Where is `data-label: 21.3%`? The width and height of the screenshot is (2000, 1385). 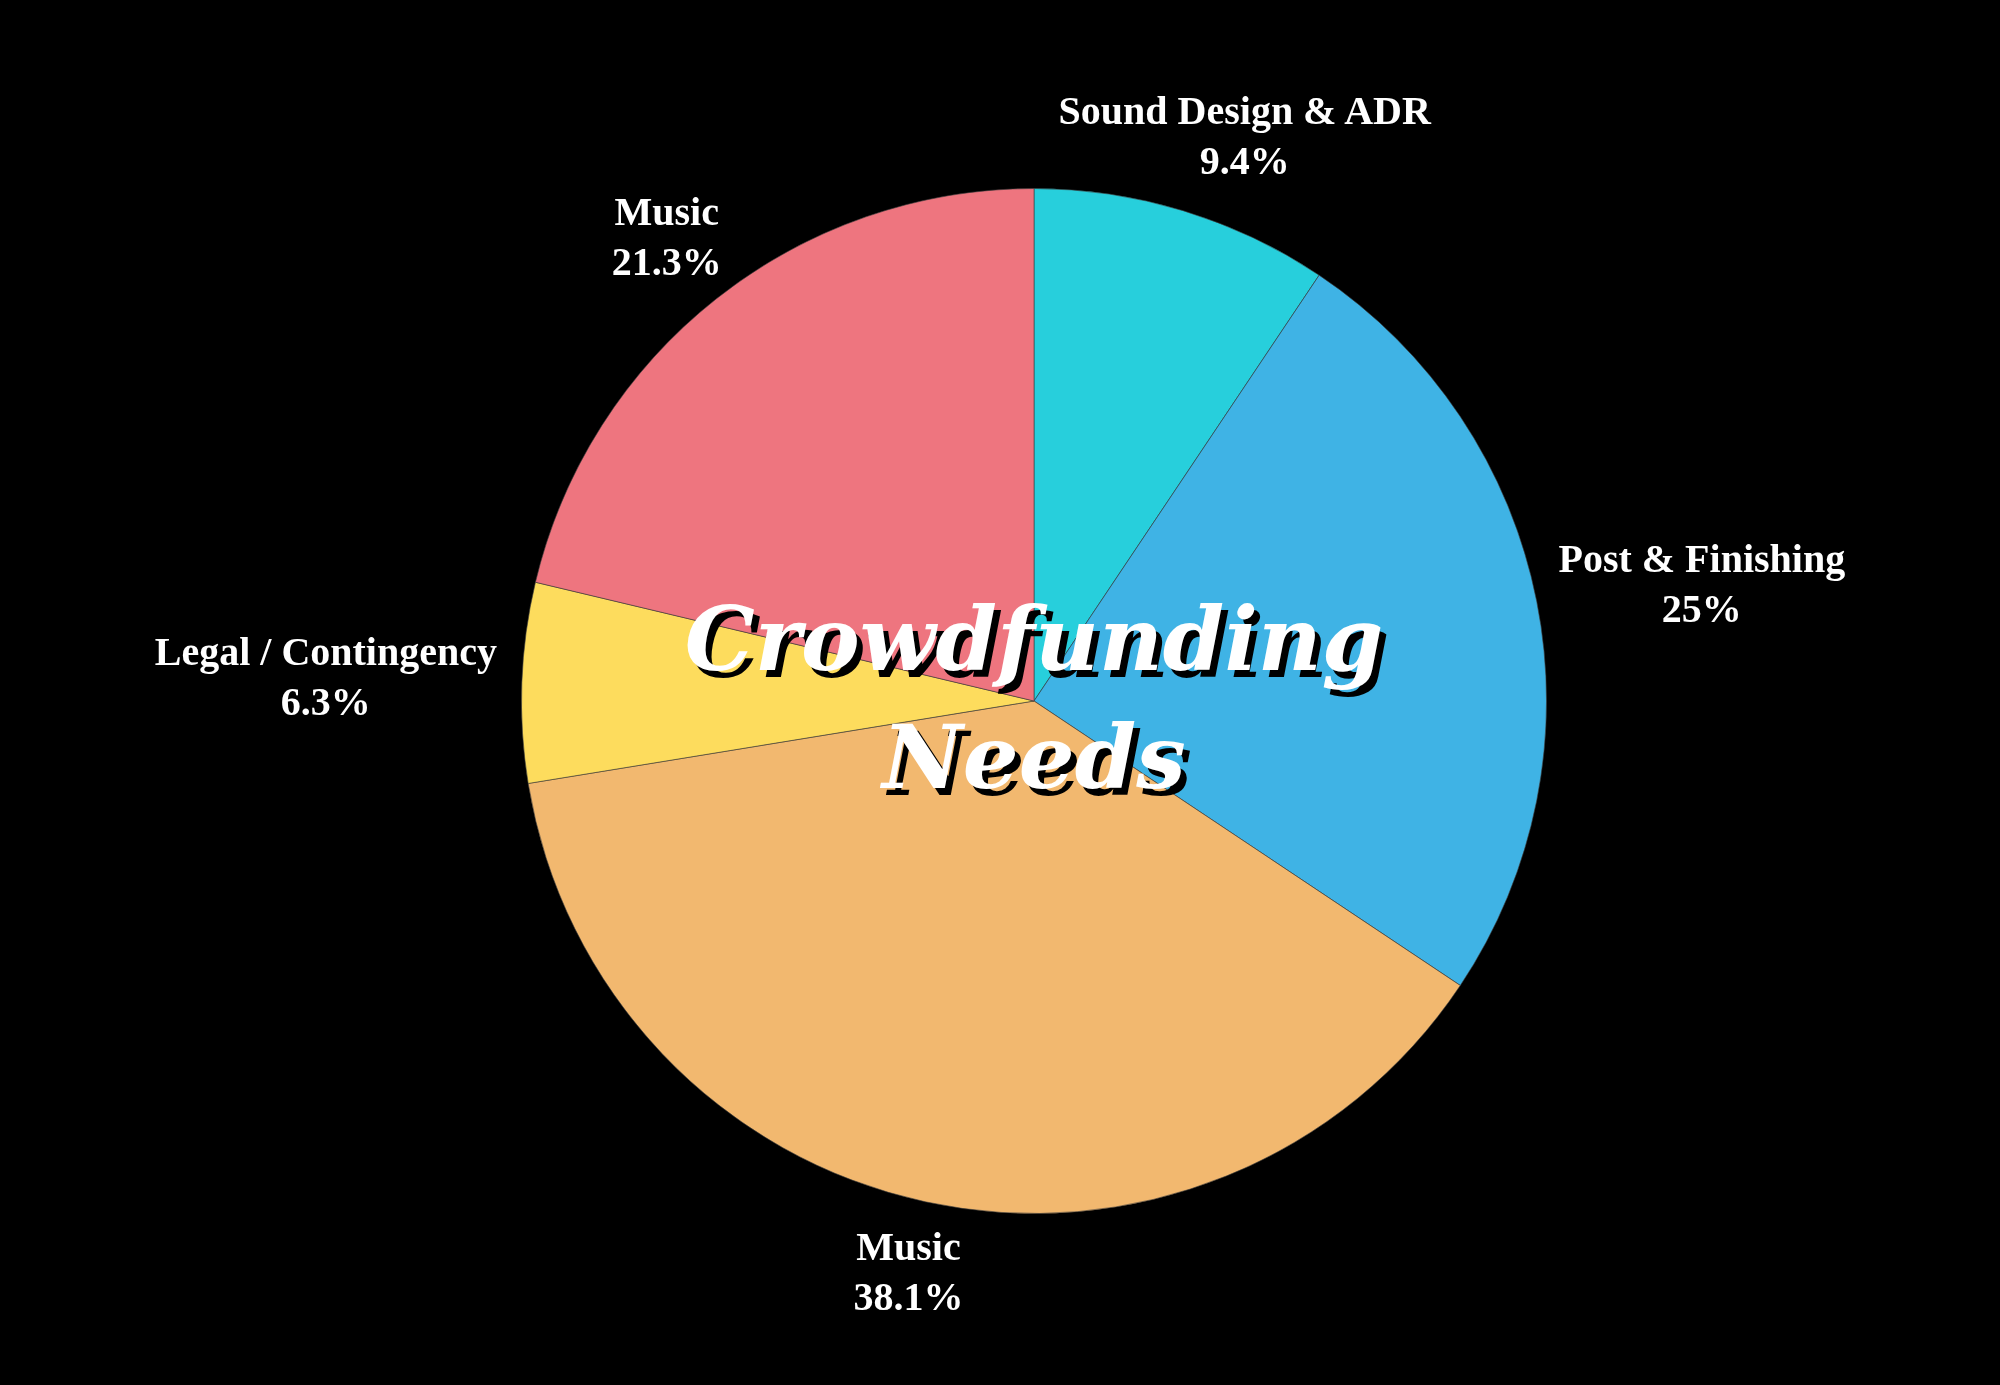 data-label: 21.3% is located at coordinates (666, 262).